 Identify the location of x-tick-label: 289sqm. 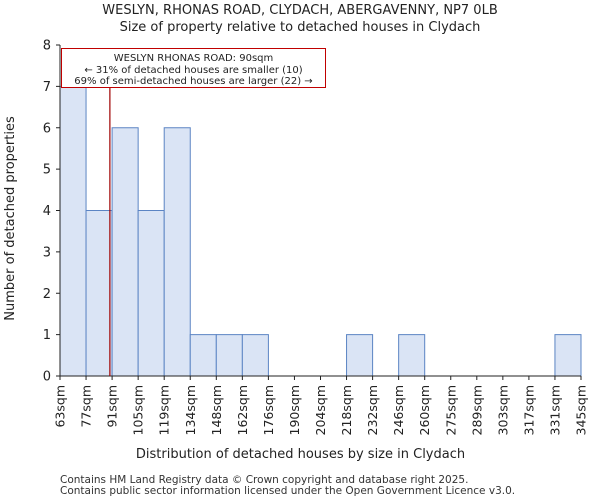
(476, 410).